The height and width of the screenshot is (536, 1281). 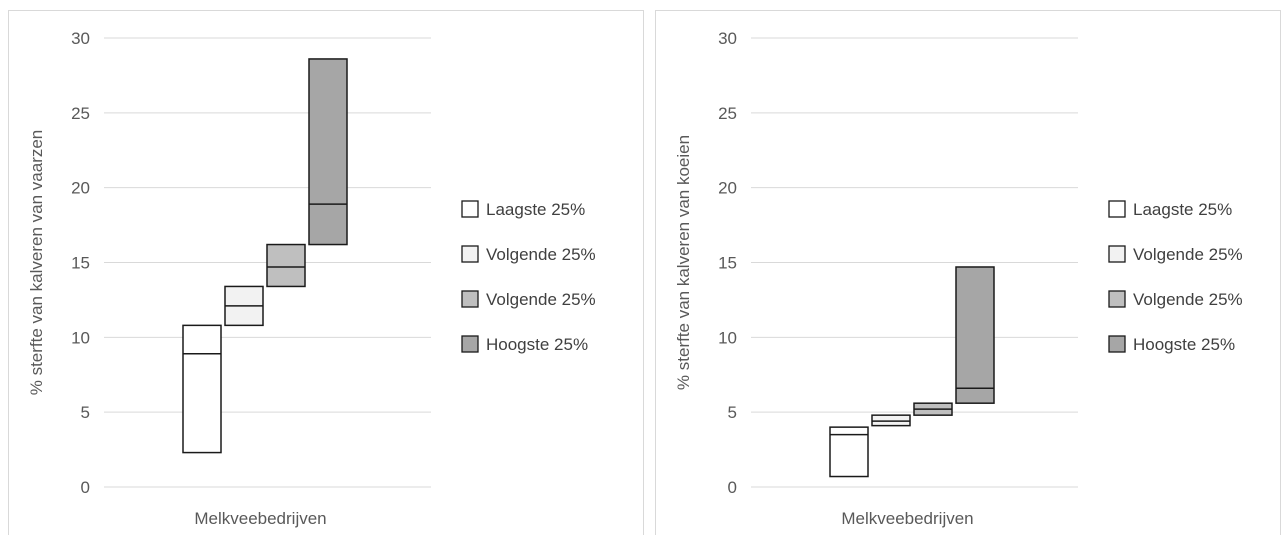 What do you see at coordinates (683, 262) in the screenshot?
I see `y-axis-title: % sterfte van kalveren van koeien` at bounding box center [683, 262].